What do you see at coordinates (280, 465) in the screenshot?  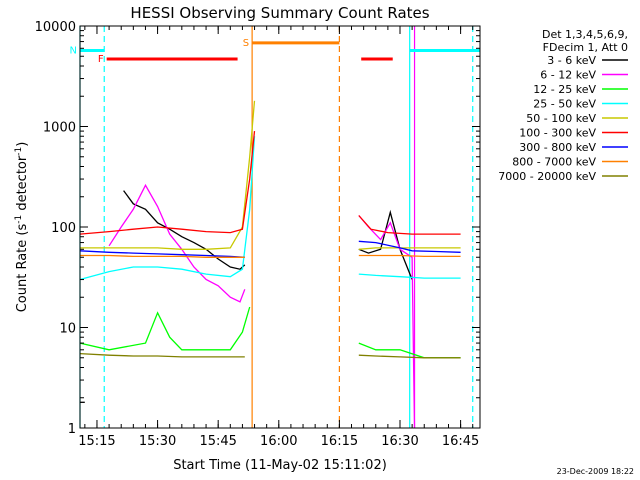 I see `x-axis-label: Start Time (11-May-02 15:11:02)` at bounding box center [280, 465].